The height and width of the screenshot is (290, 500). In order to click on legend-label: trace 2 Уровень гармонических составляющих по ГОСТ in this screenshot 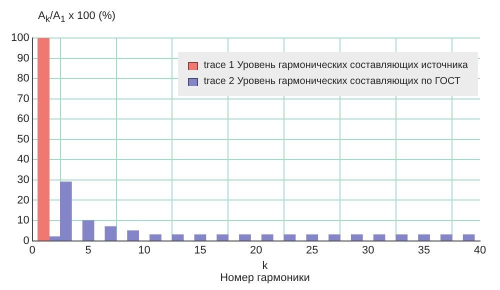, I will do `click(332, 82)`.